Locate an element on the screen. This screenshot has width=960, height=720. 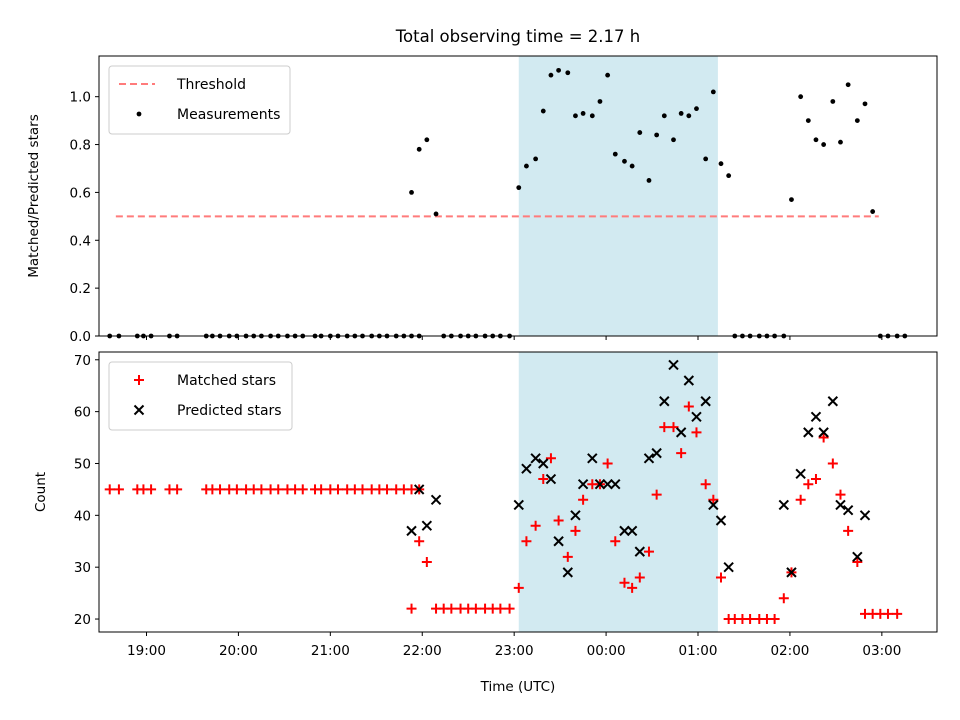
y-tick-label: 50 is located at coordinates (82, 464).